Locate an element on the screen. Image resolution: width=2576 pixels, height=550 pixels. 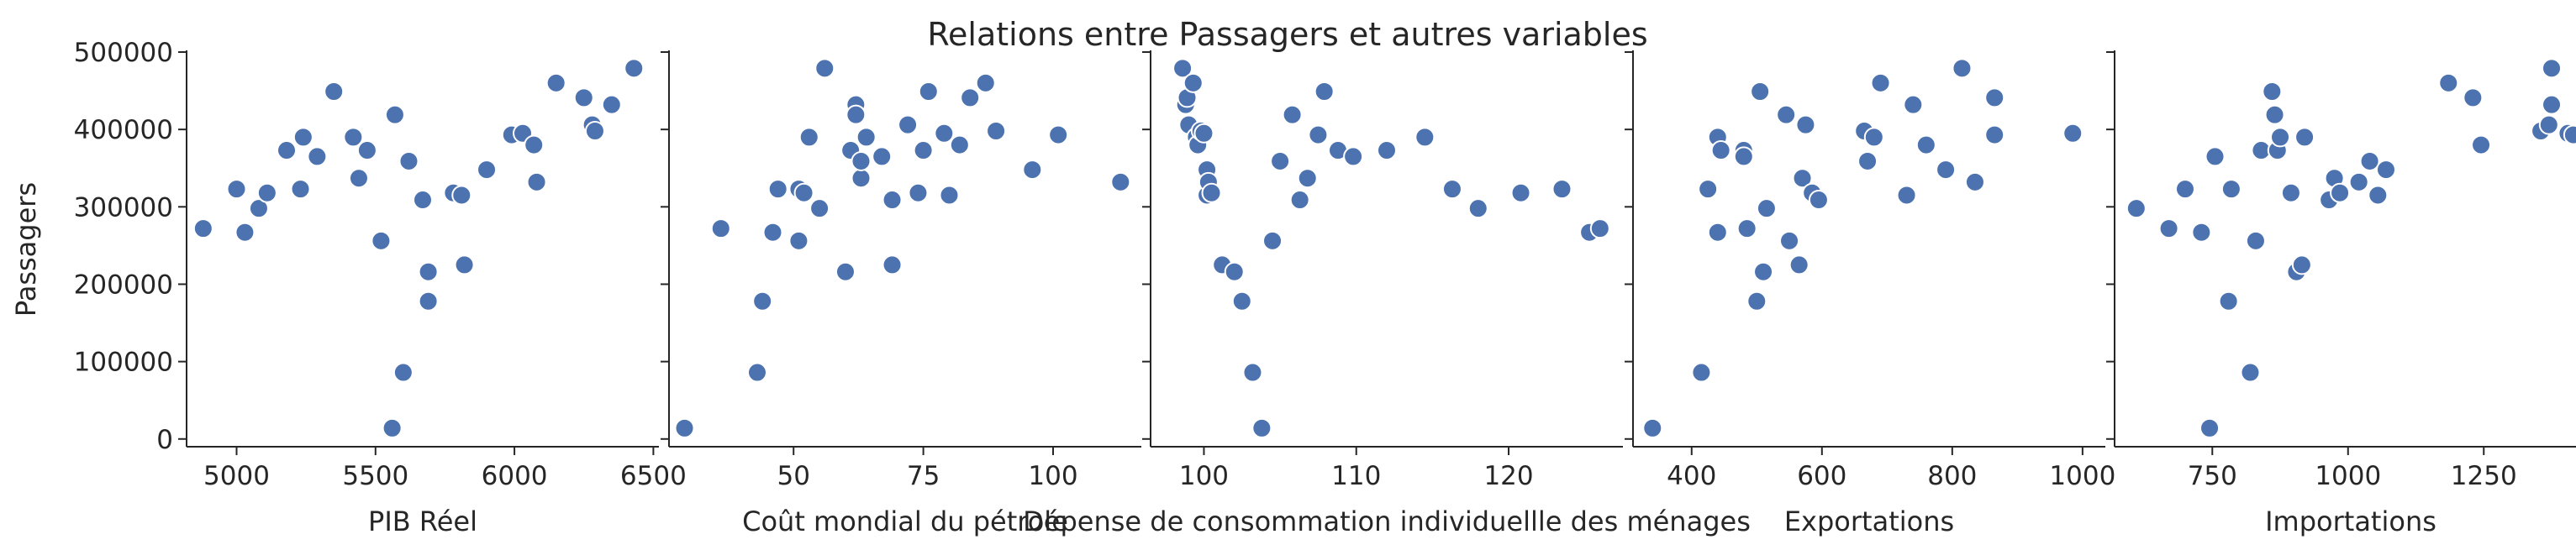
panel-2-x-axis-label: Coût mondial du pétrole is located at coordinates (905, 521).